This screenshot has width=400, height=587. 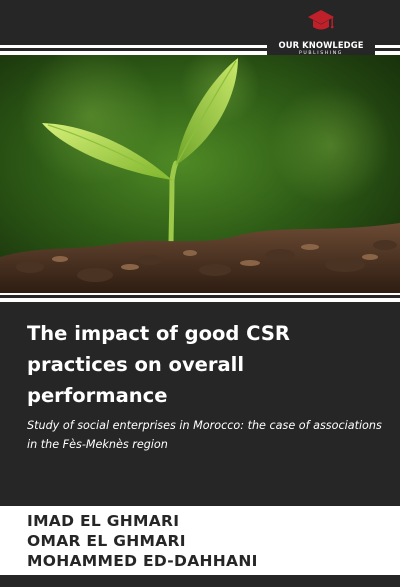 What do you see at coordinates (200, 49) in the screenshot?
I see `top-divider` at bounding box center [200, 49].